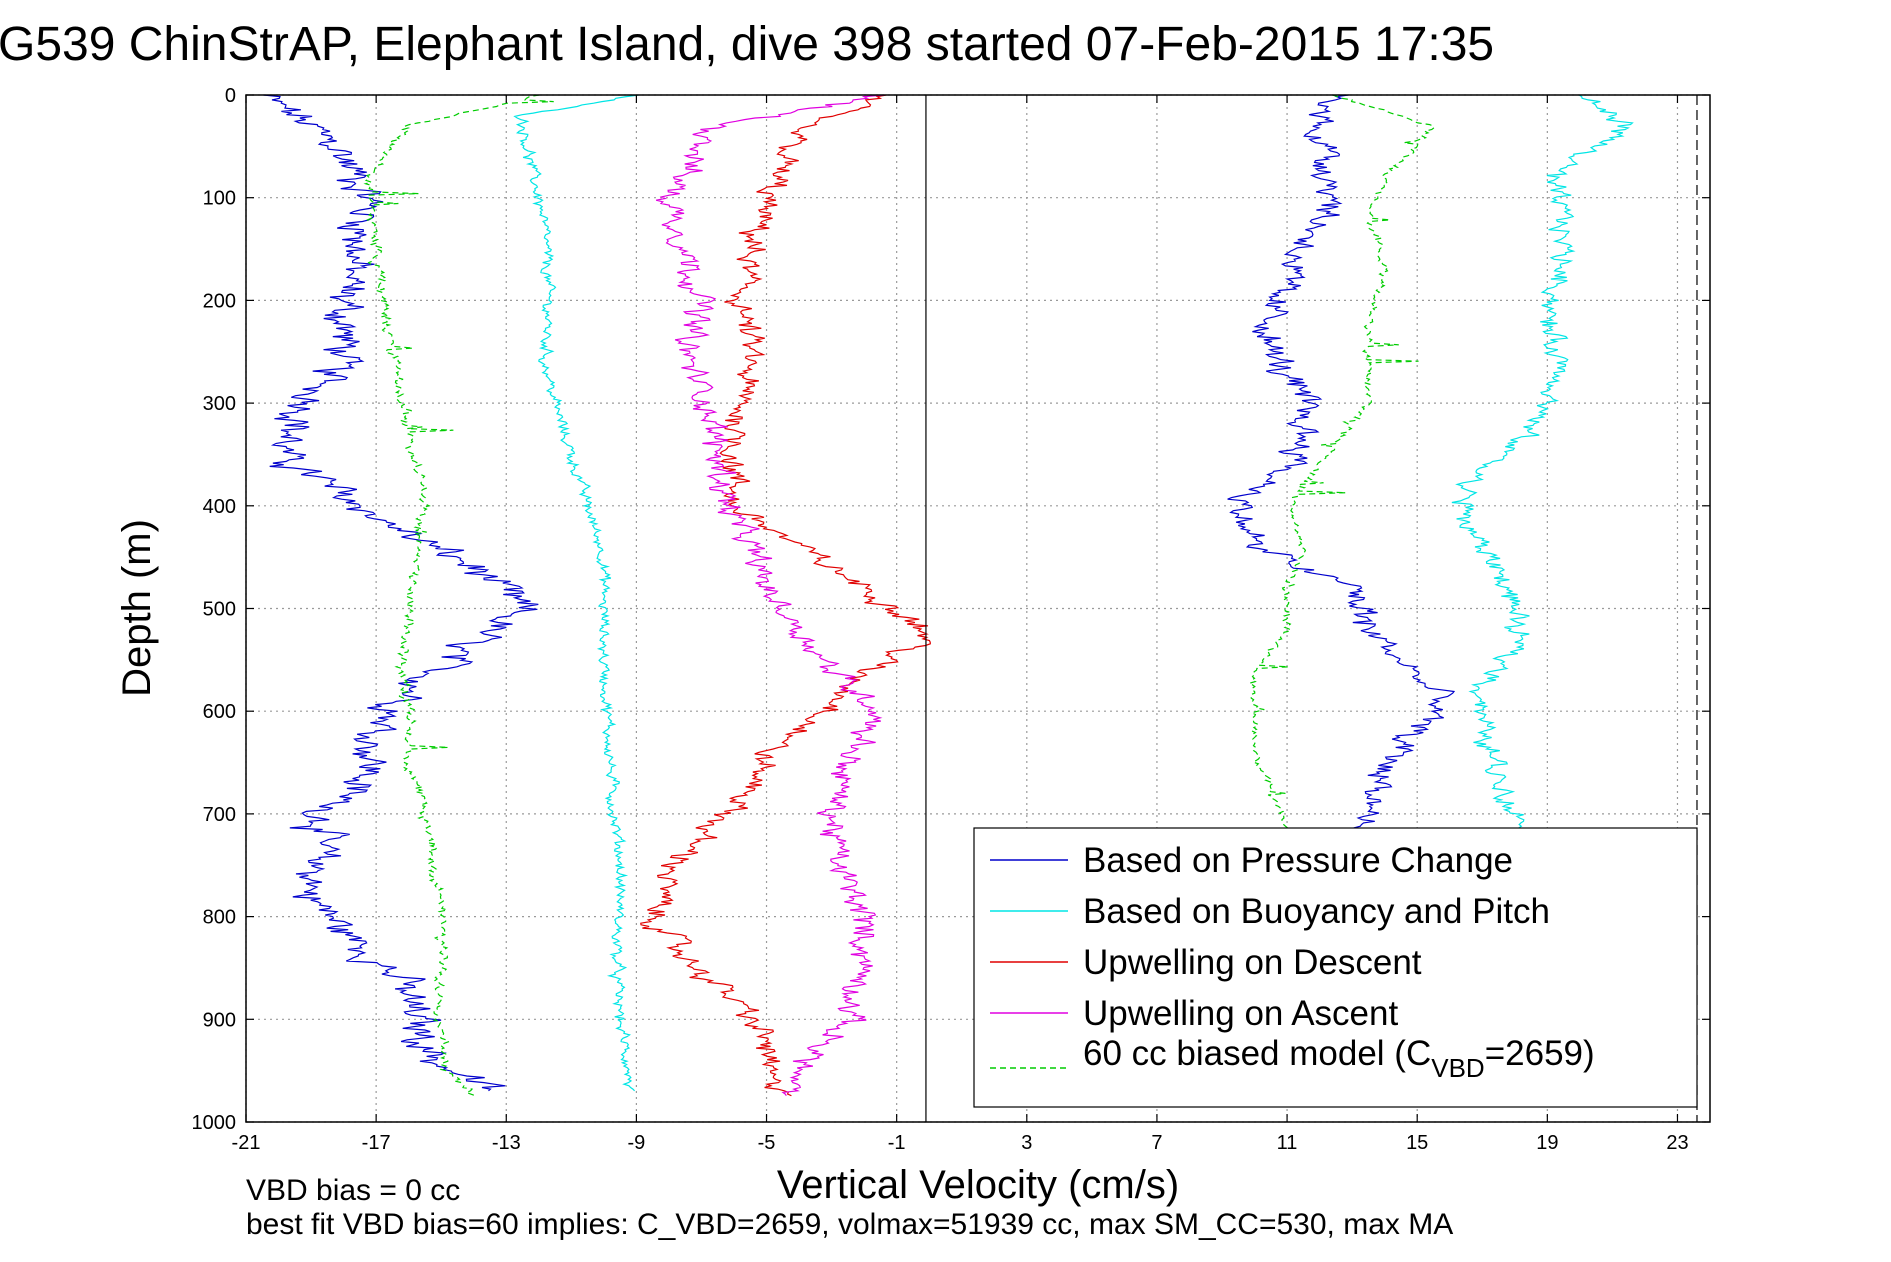 This screenshot has height=1262, width=1891. I want to click on y-tick-label: 100, so click(219, 199).